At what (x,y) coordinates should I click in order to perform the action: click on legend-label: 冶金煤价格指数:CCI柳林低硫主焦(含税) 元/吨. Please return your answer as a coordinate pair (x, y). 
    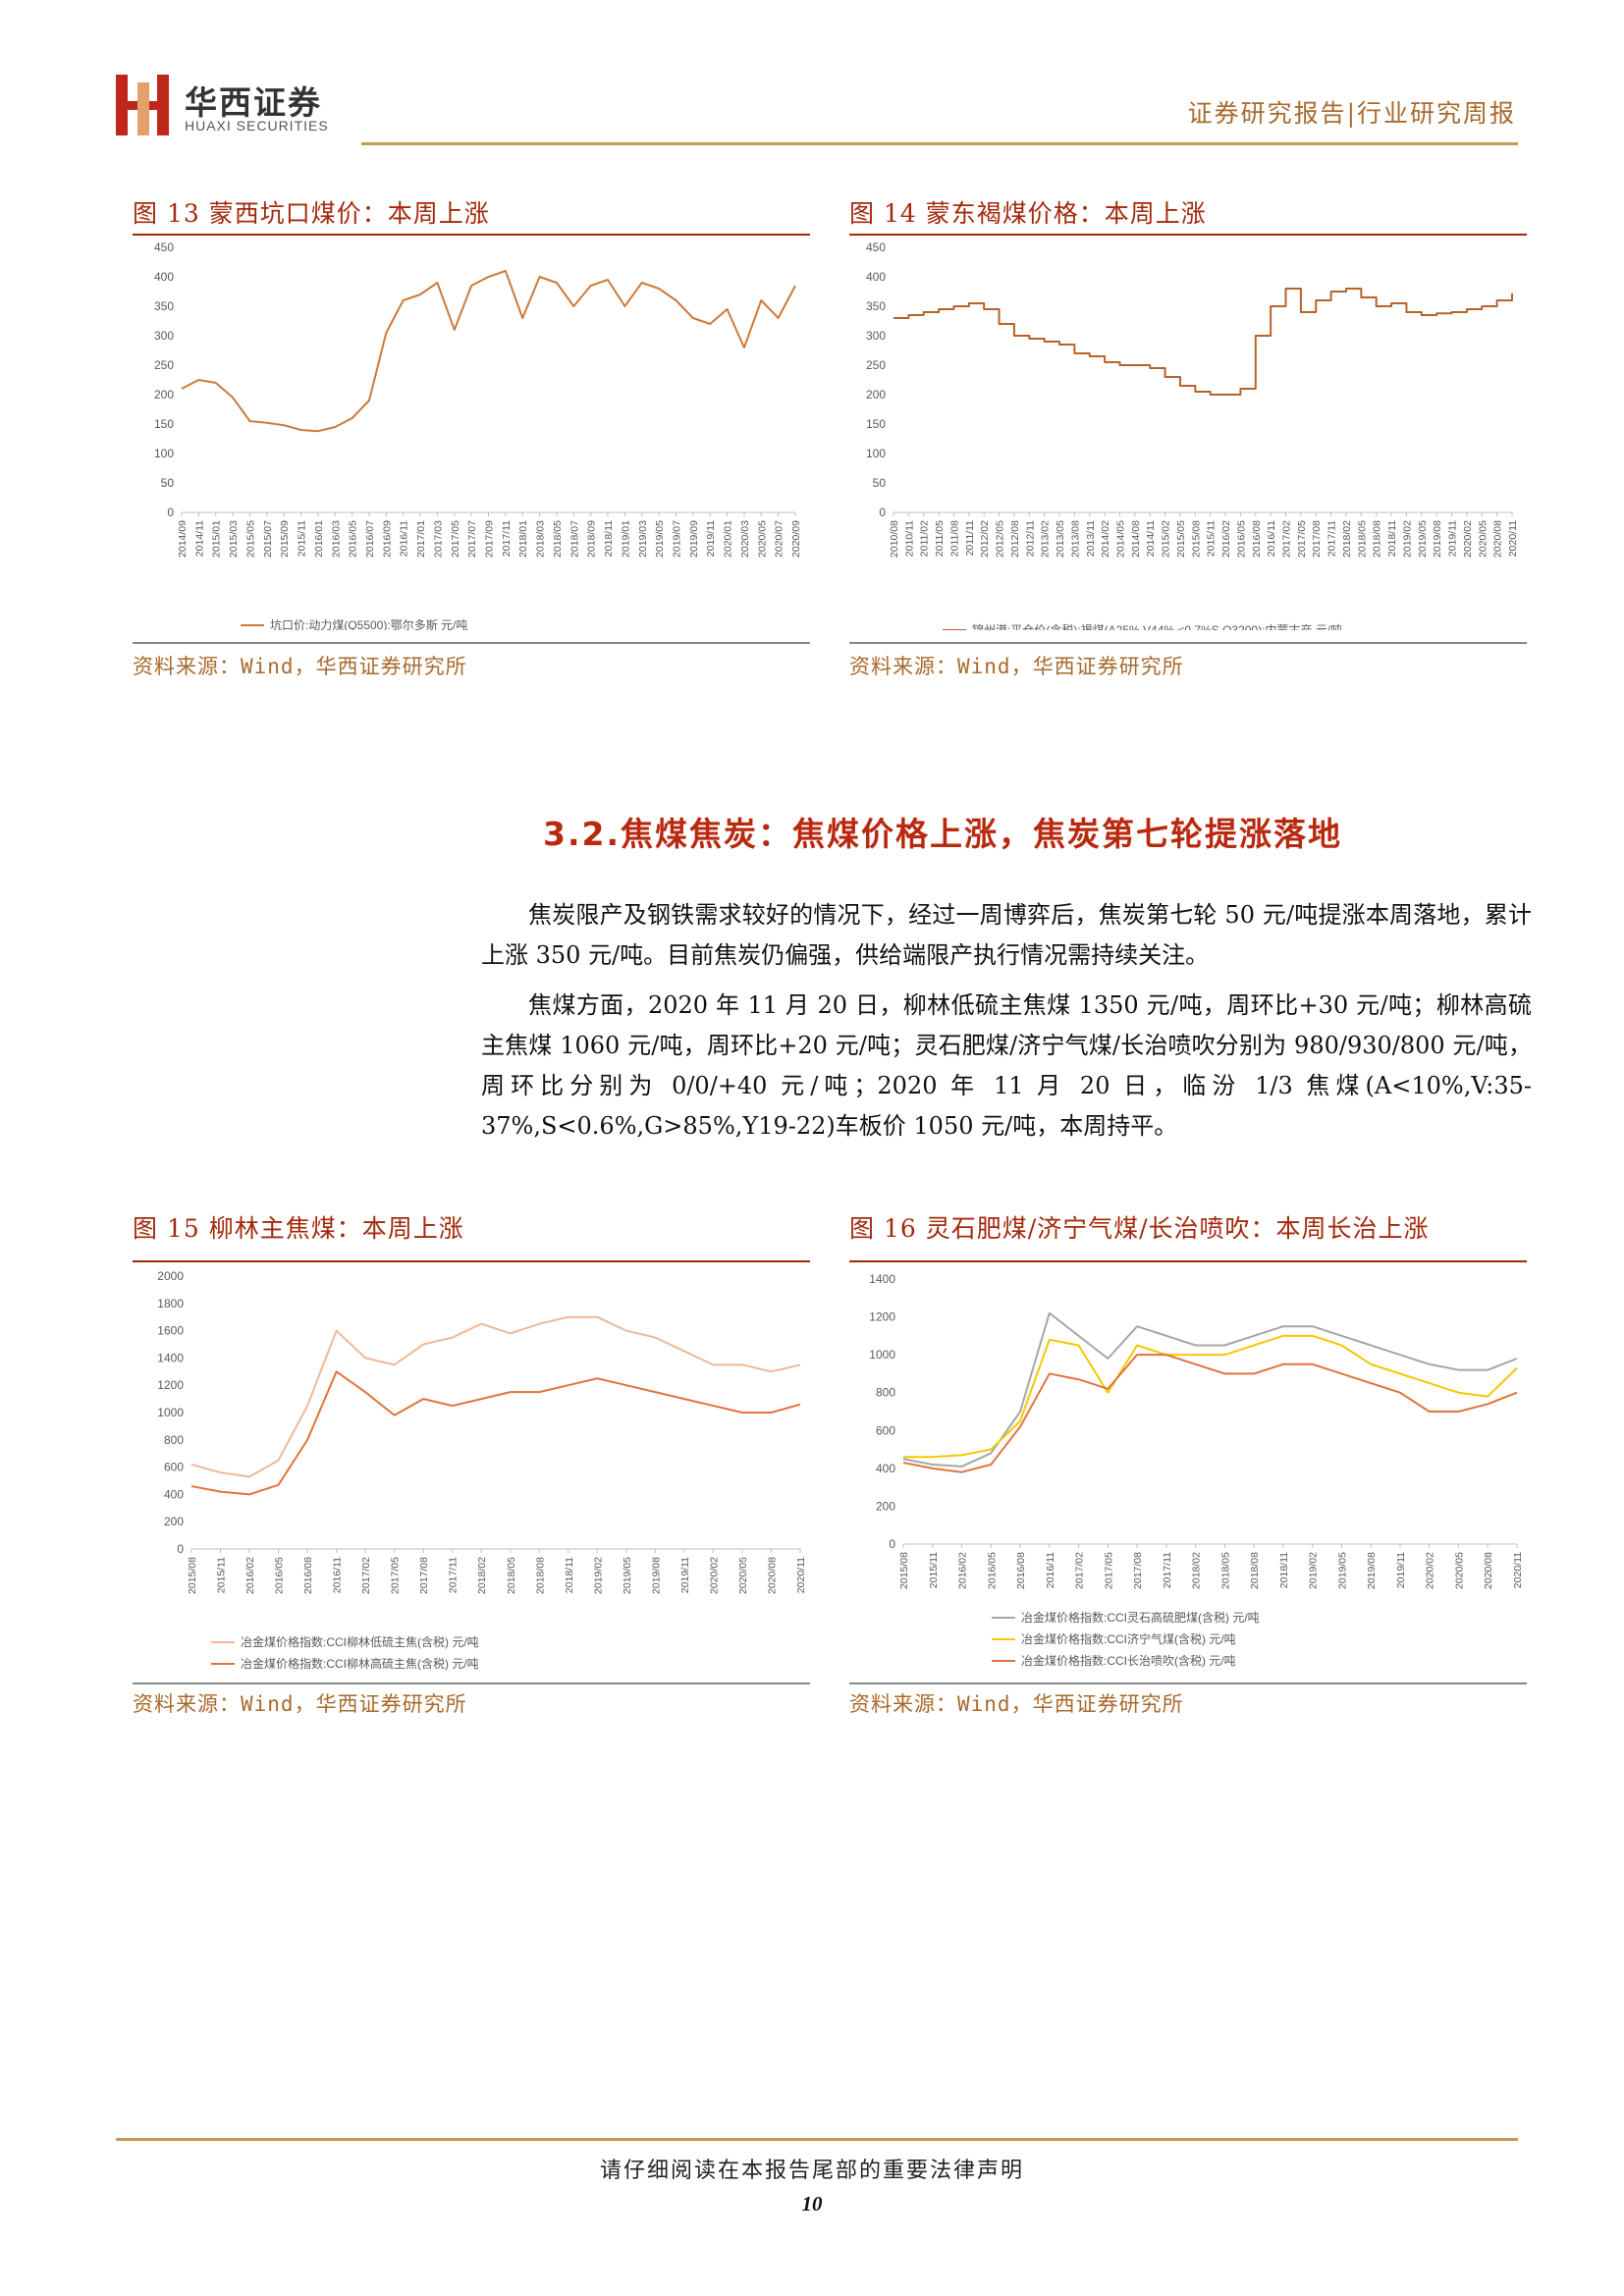
    Looking at the image, I should click on (360, 1641).